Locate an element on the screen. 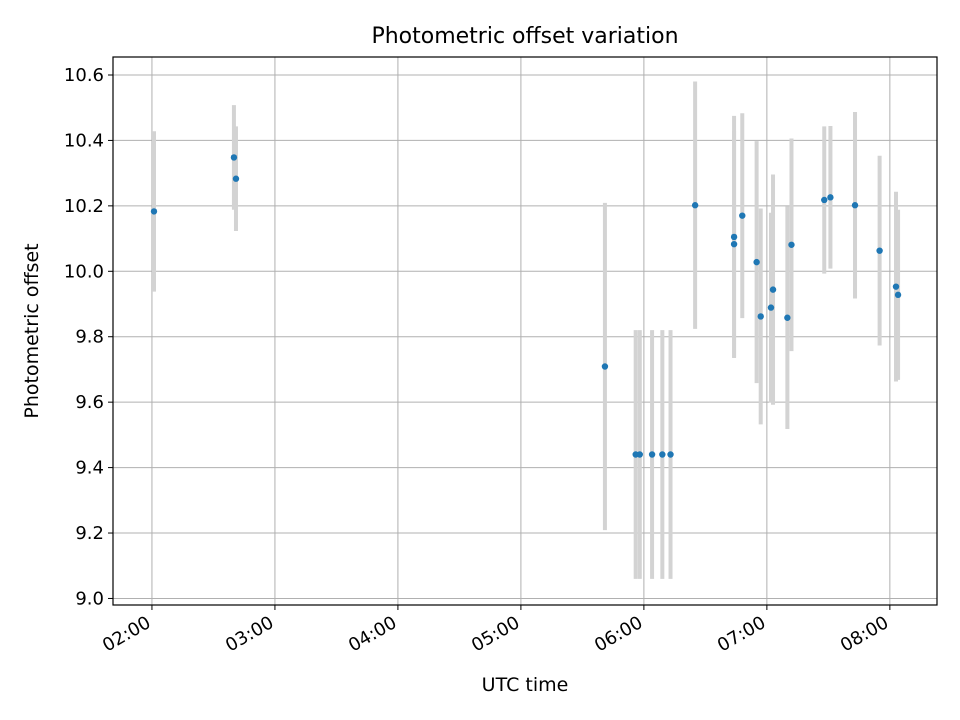  y-tick-label: 10.6 is located at coordinates (84, 75).